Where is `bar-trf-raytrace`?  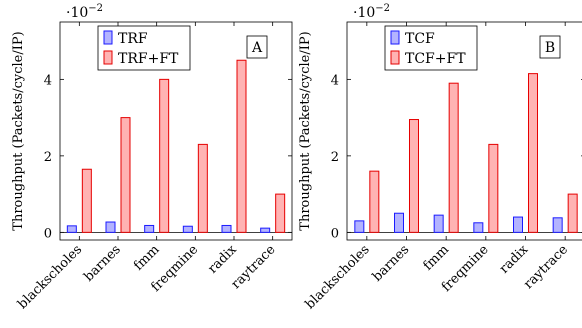
bar-trf-raytrace is located at coordinates (265, 230).